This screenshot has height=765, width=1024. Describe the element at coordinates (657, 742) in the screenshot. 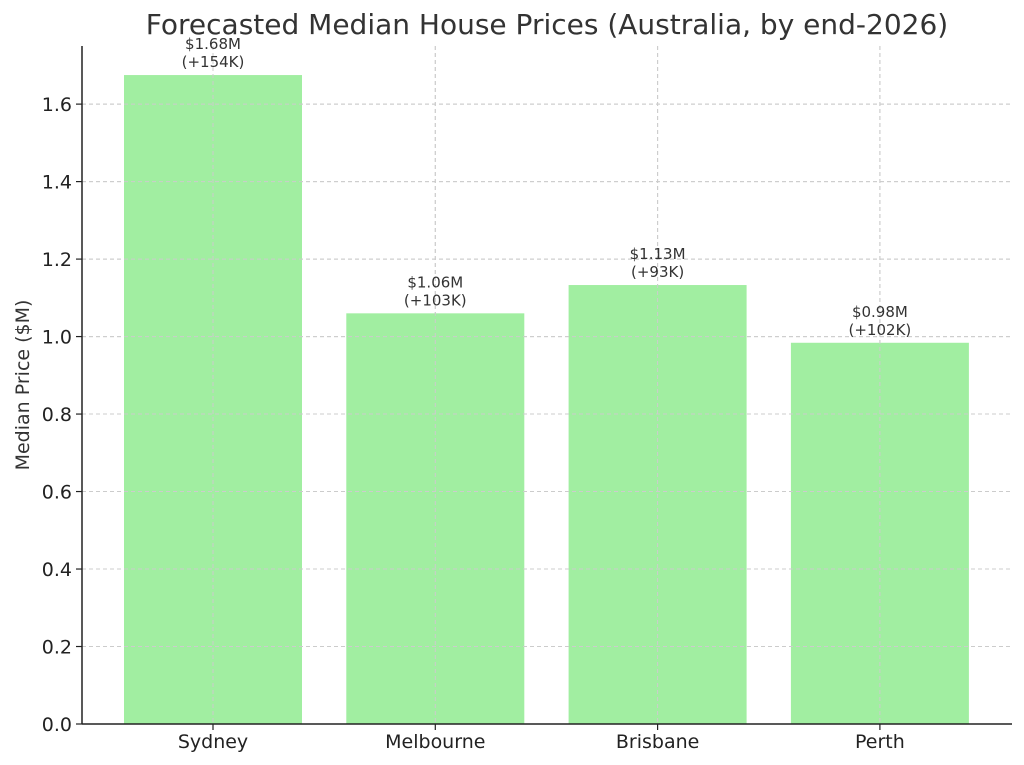

I see `x-tick-label: Brisbane` at that location.